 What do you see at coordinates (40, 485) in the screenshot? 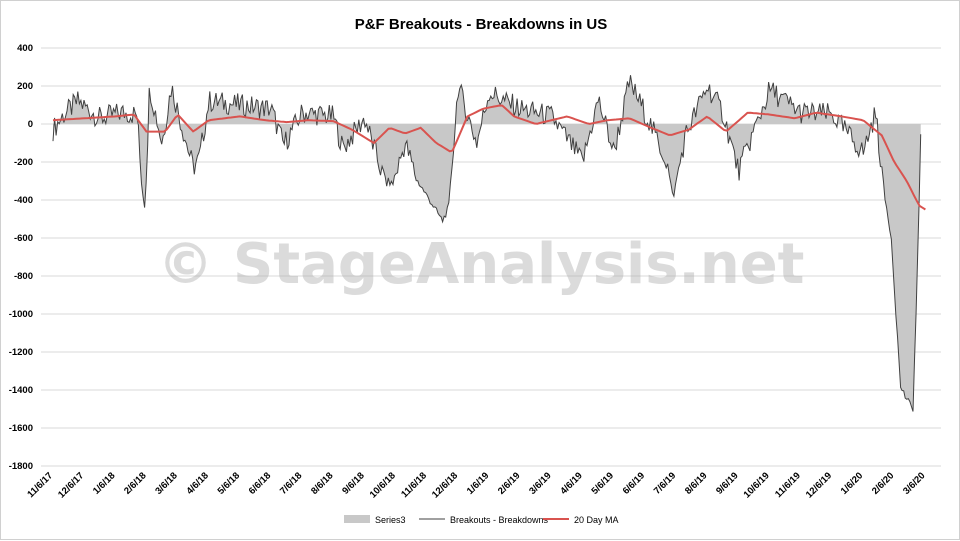
I see `x-tick-label: 11/6/17` at bounding box center [40, 485].